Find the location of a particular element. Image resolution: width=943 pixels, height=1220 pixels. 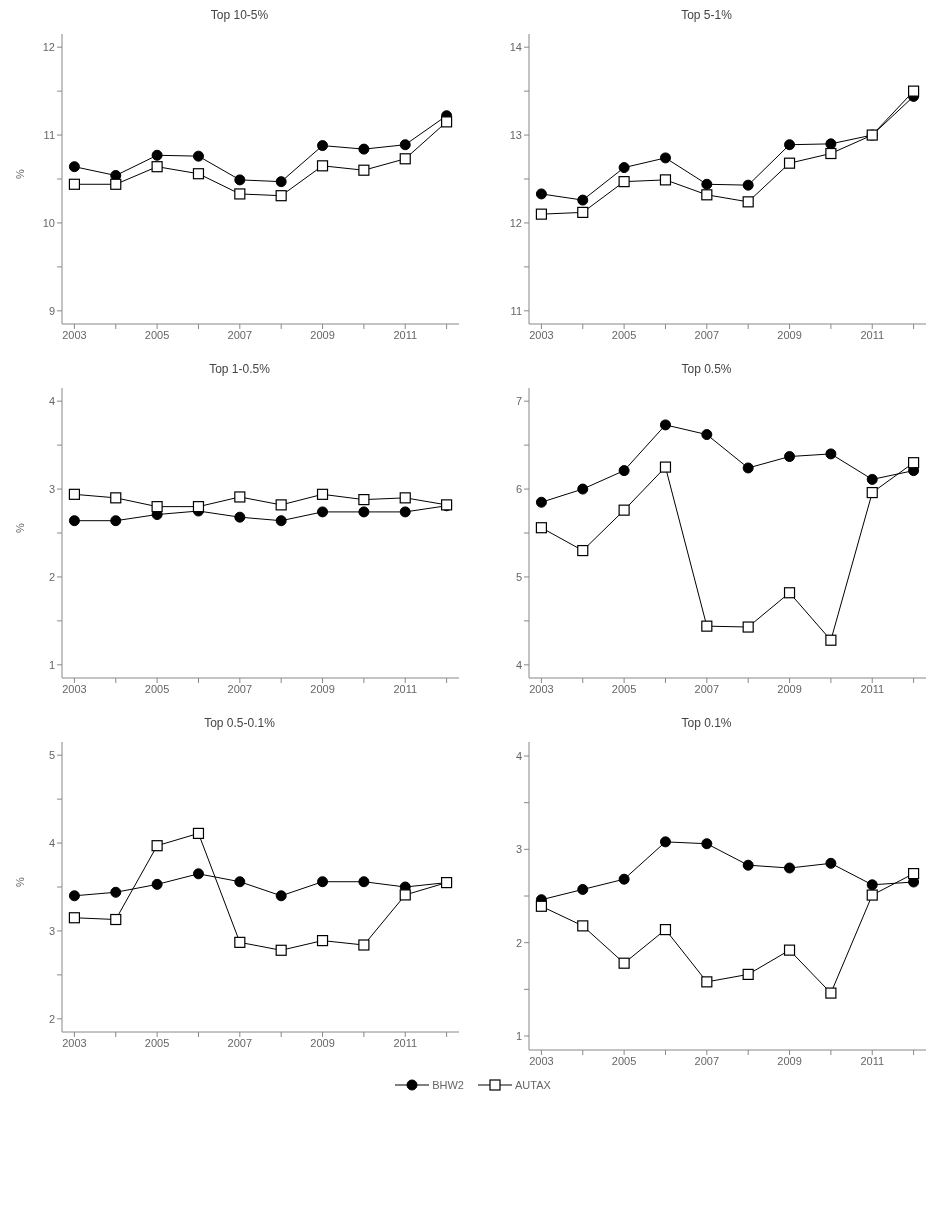

y-tick-label: 9 is located at coordinates (51, 310).